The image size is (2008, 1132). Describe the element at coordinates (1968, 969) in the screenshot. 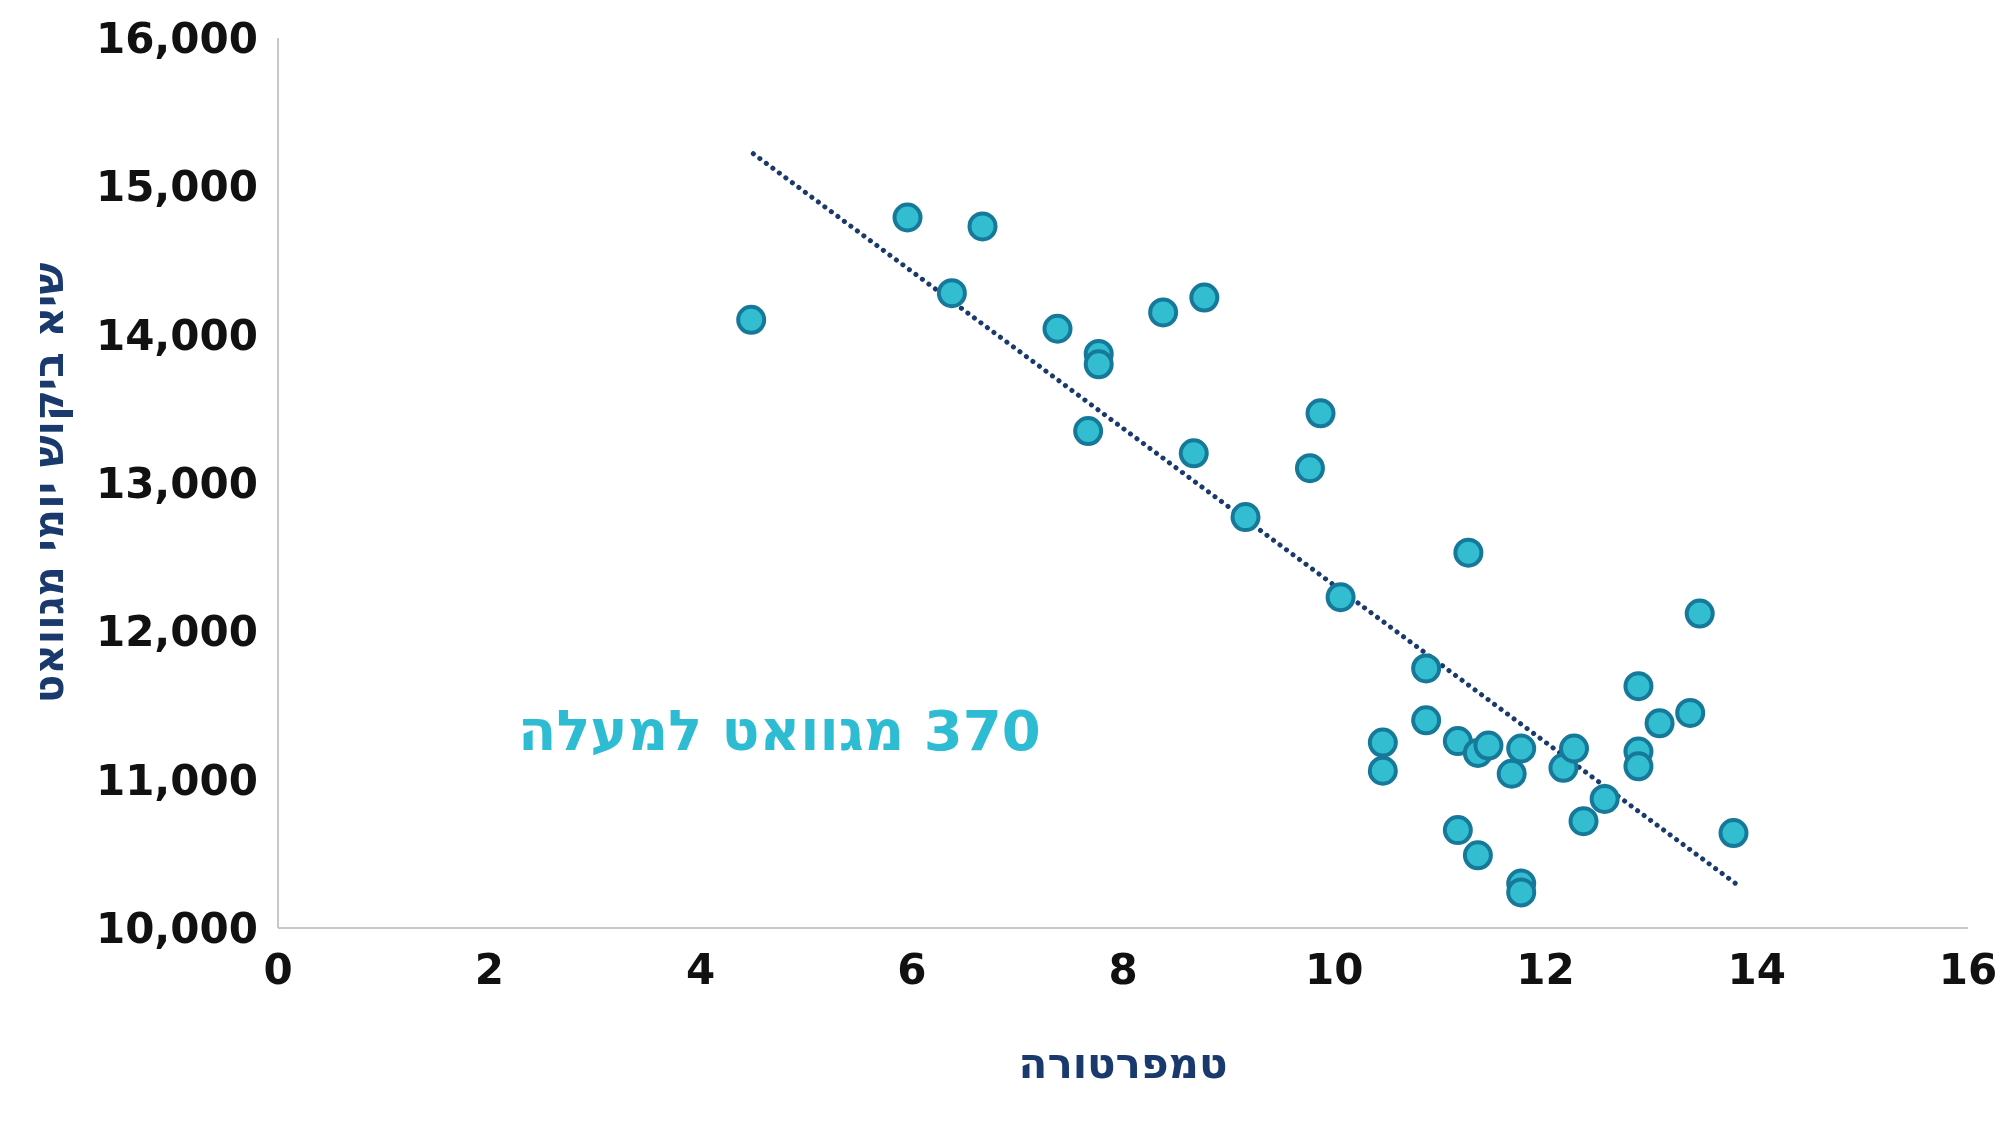

I see `x-tick-label: 16` at that location.